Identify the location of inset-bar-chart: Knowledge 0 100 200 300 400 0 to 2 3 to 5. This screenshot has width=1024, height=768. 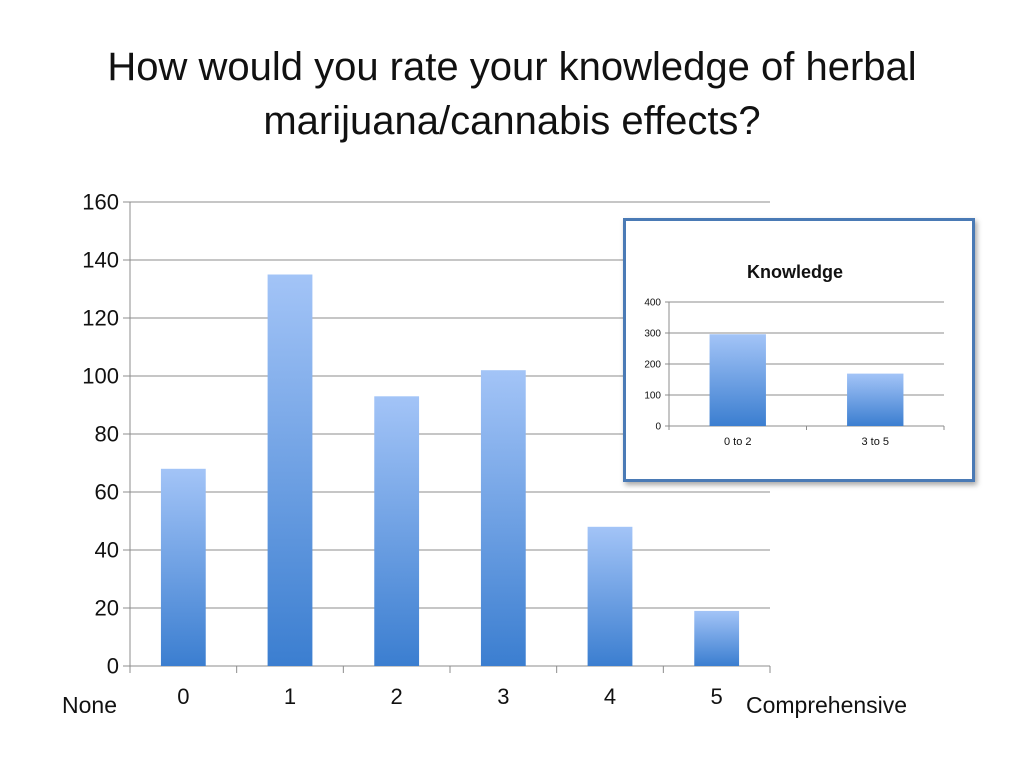
(794, 355).